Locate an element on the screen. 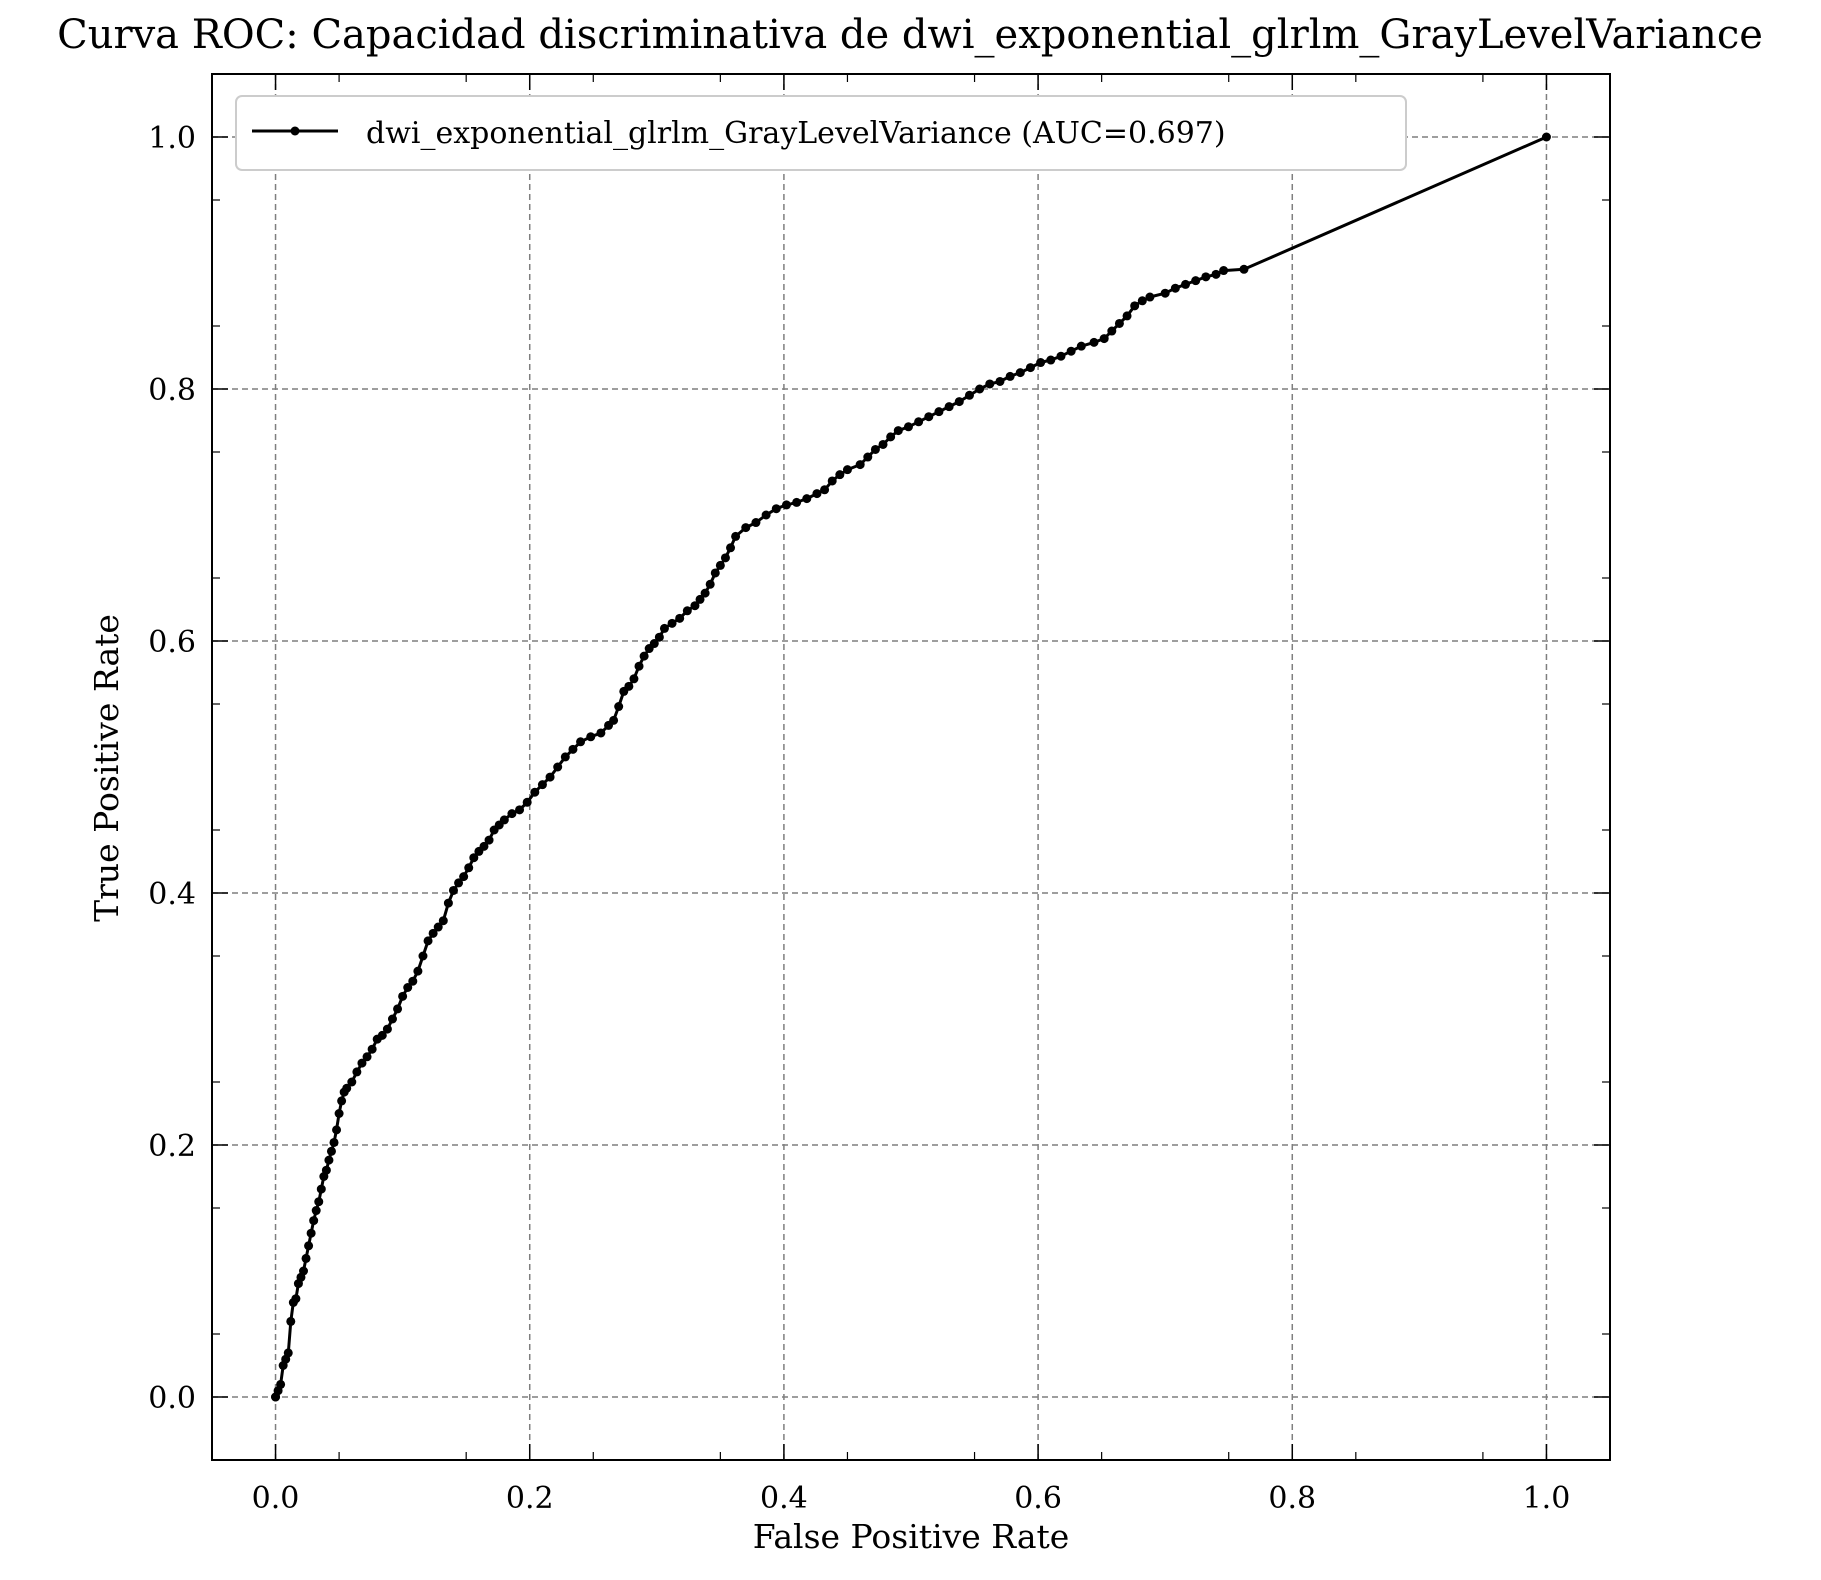 The image size is (1821, 1580). x-tick-label: 1.0 is located at coordinates (1547, 1498).